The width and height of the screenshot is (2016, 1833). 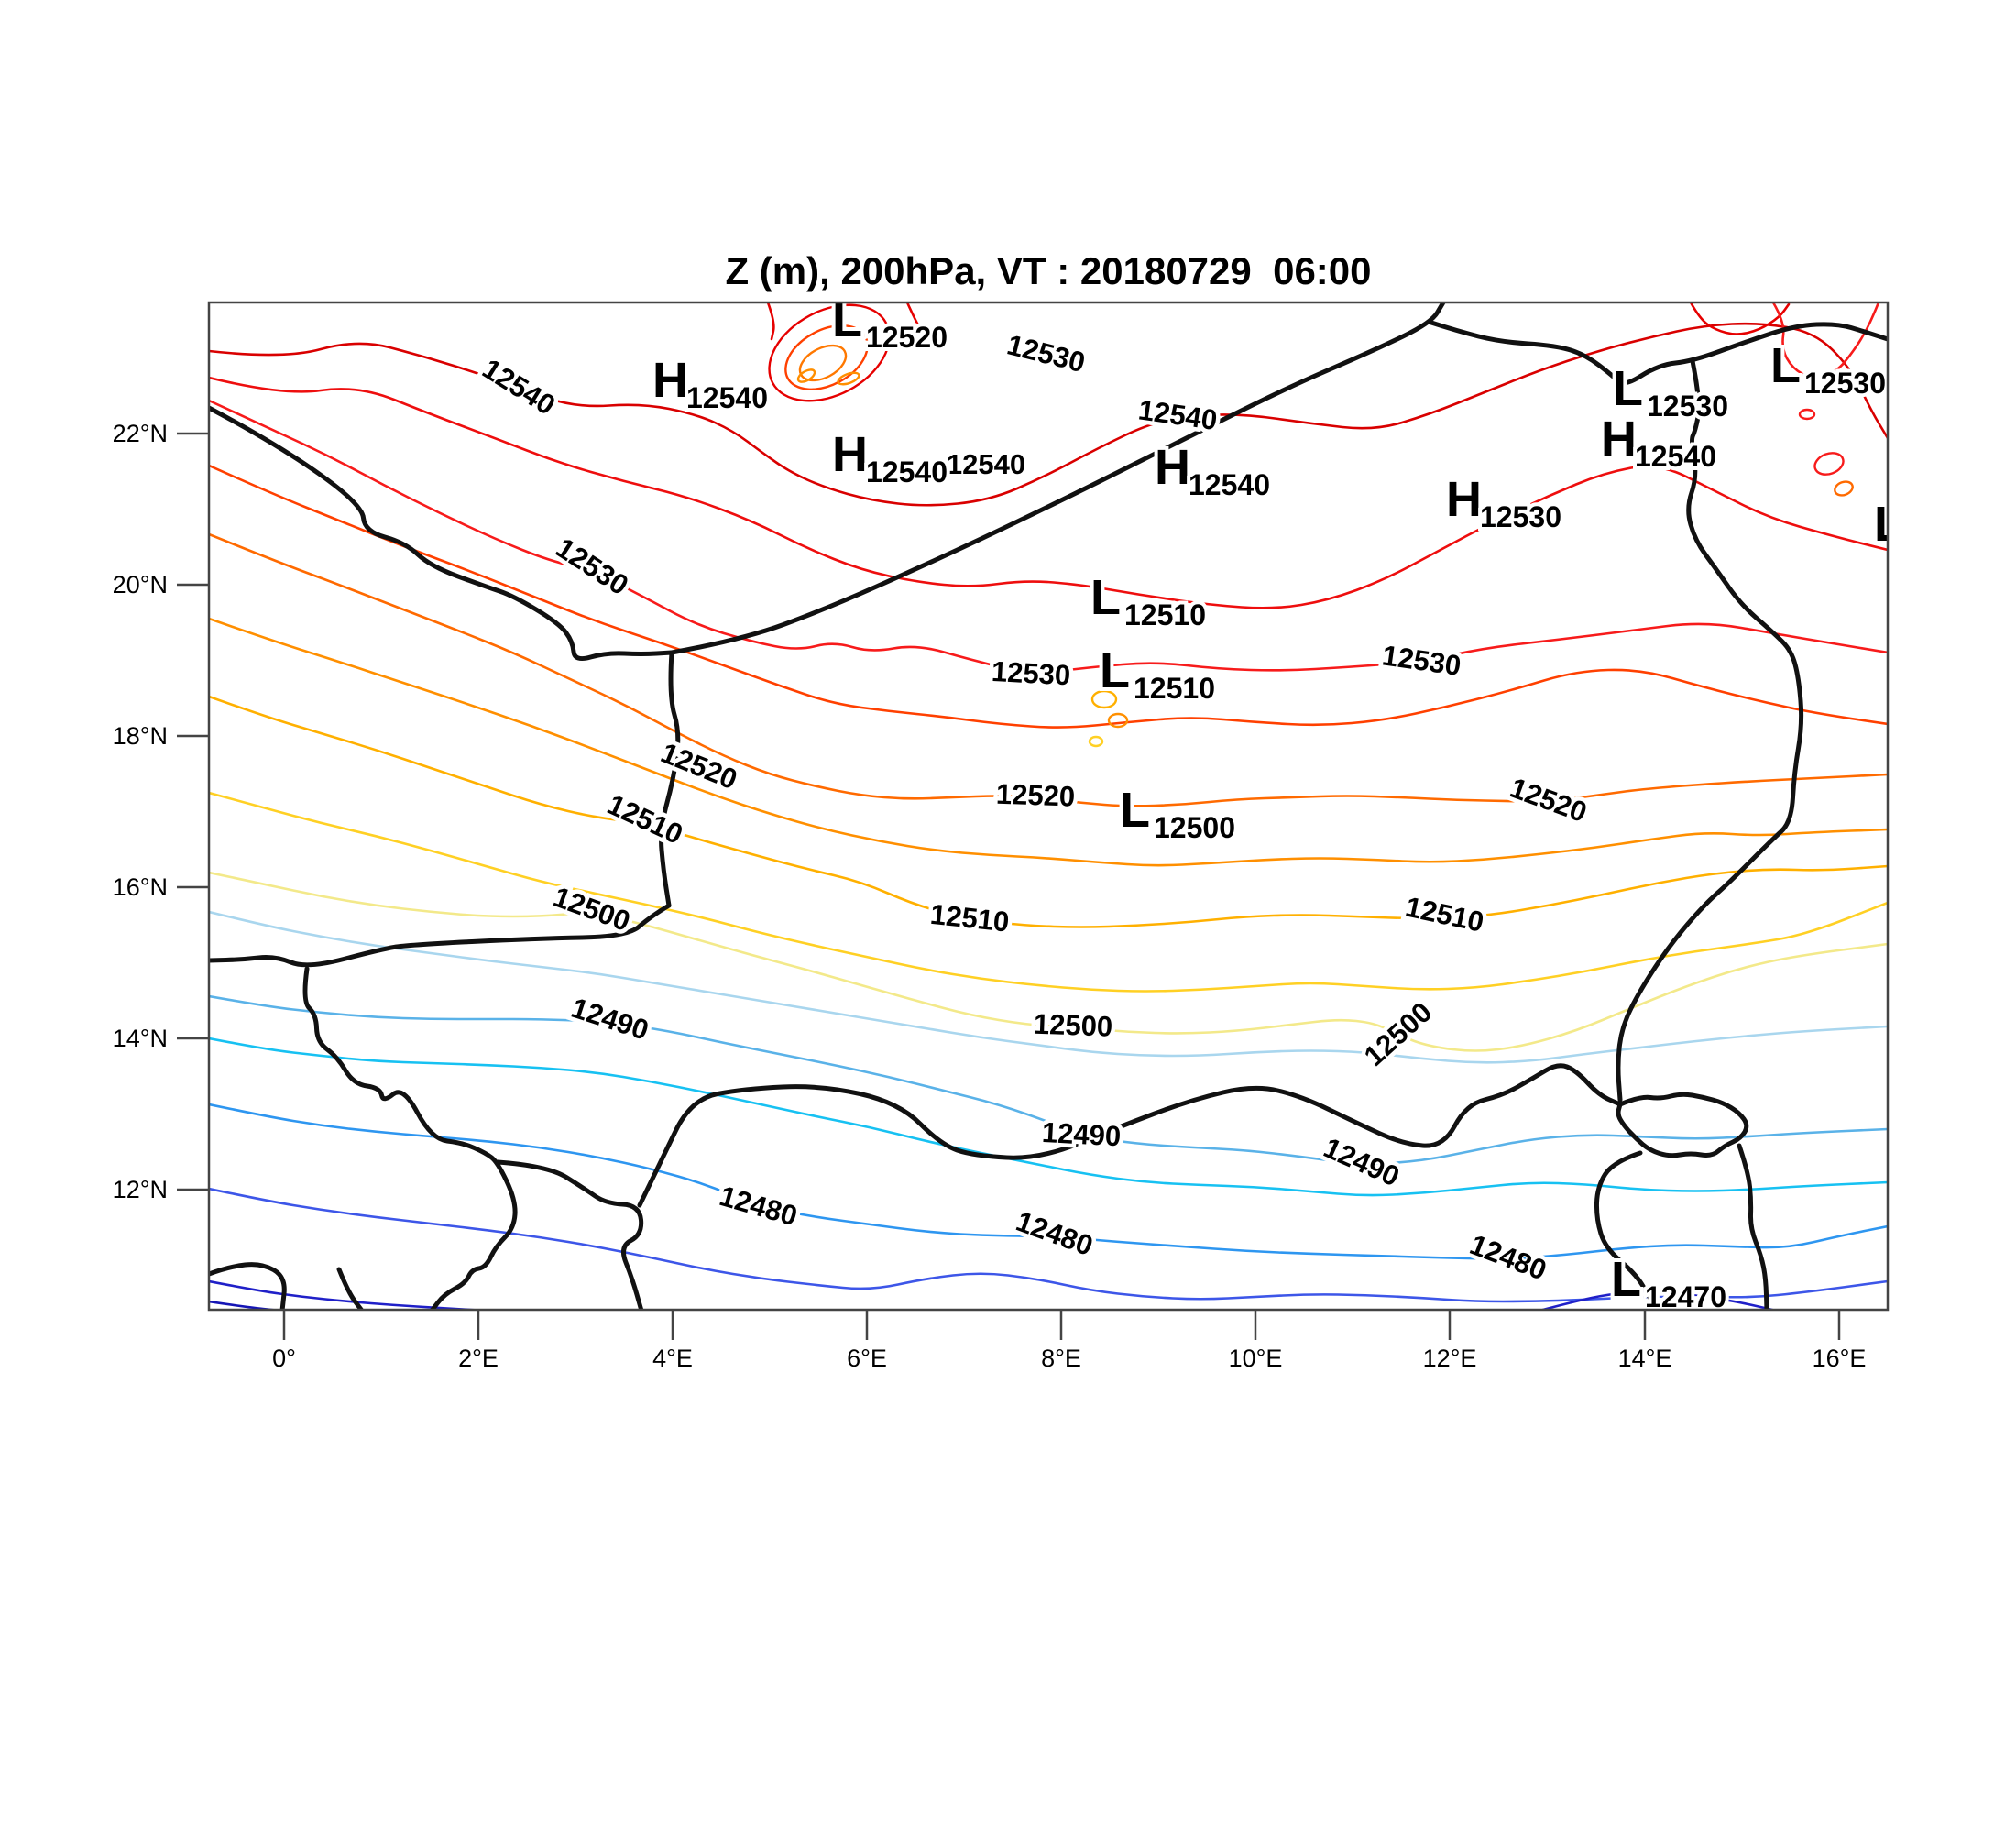 I want to click on extrema-value: 12500, so click(x=1194, y=827).